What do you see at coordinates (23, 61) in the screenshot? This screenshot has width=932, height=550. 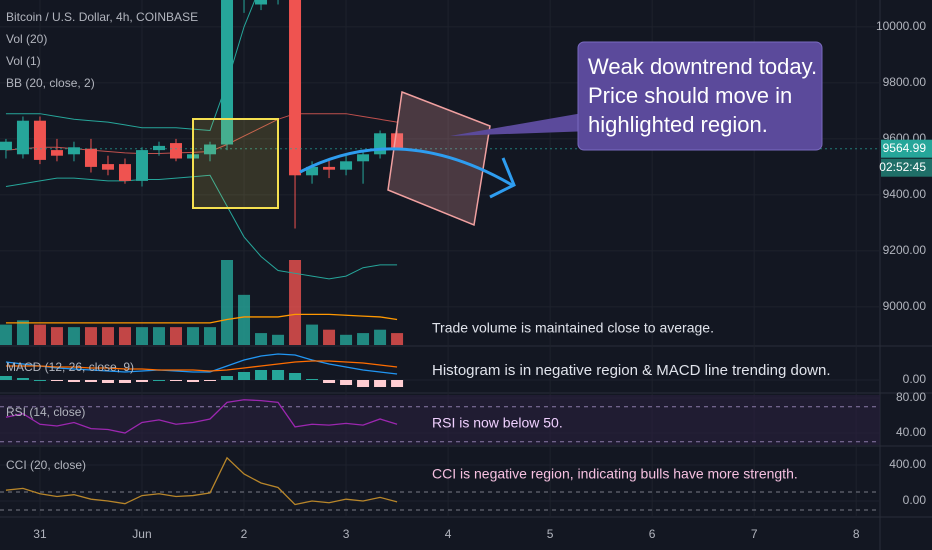 I see `legend-item: Vol (1)` at bounding box center [23, 61].